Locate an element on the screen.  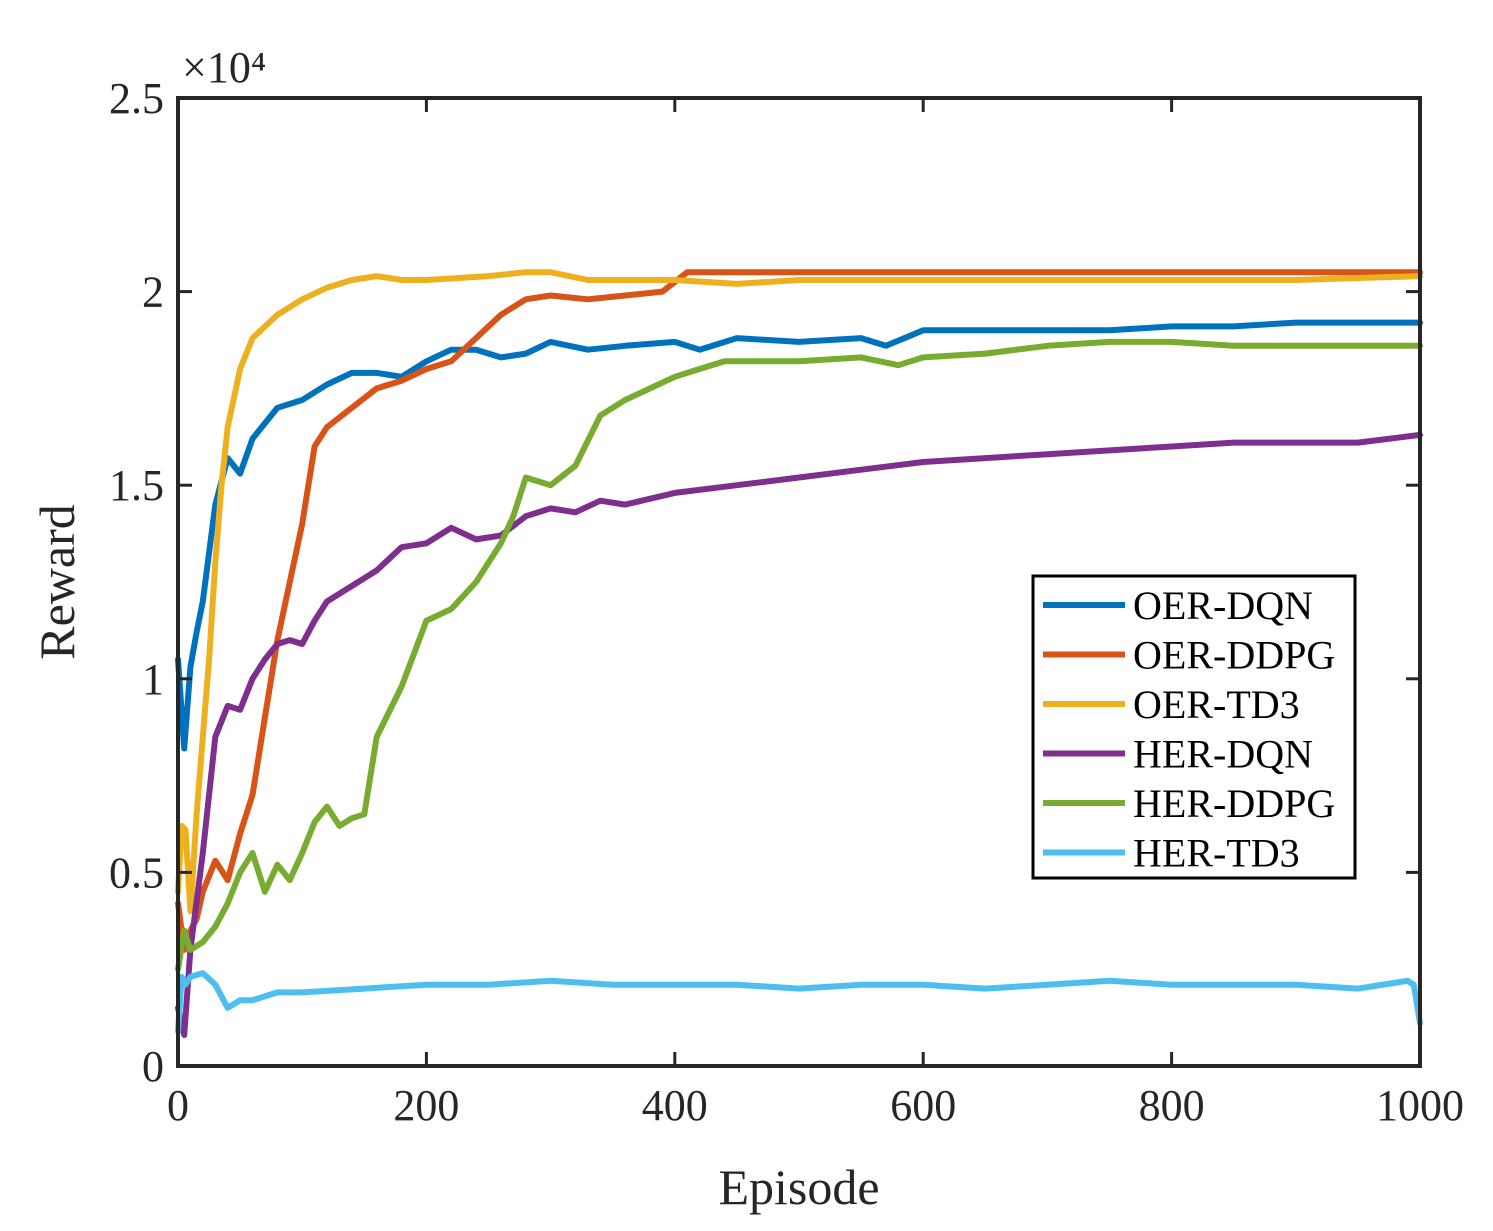
y-tick-label: 0 is located at coordinates (153, 1066).